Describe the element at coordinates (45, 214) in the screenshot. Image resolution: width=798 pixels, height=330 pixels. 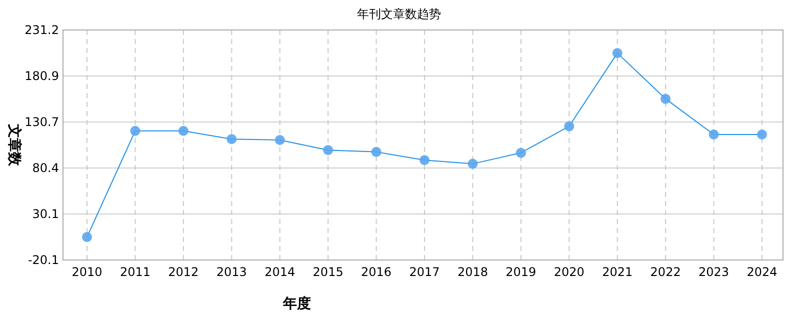
I see `y-tick-label: 30.1` at that location.